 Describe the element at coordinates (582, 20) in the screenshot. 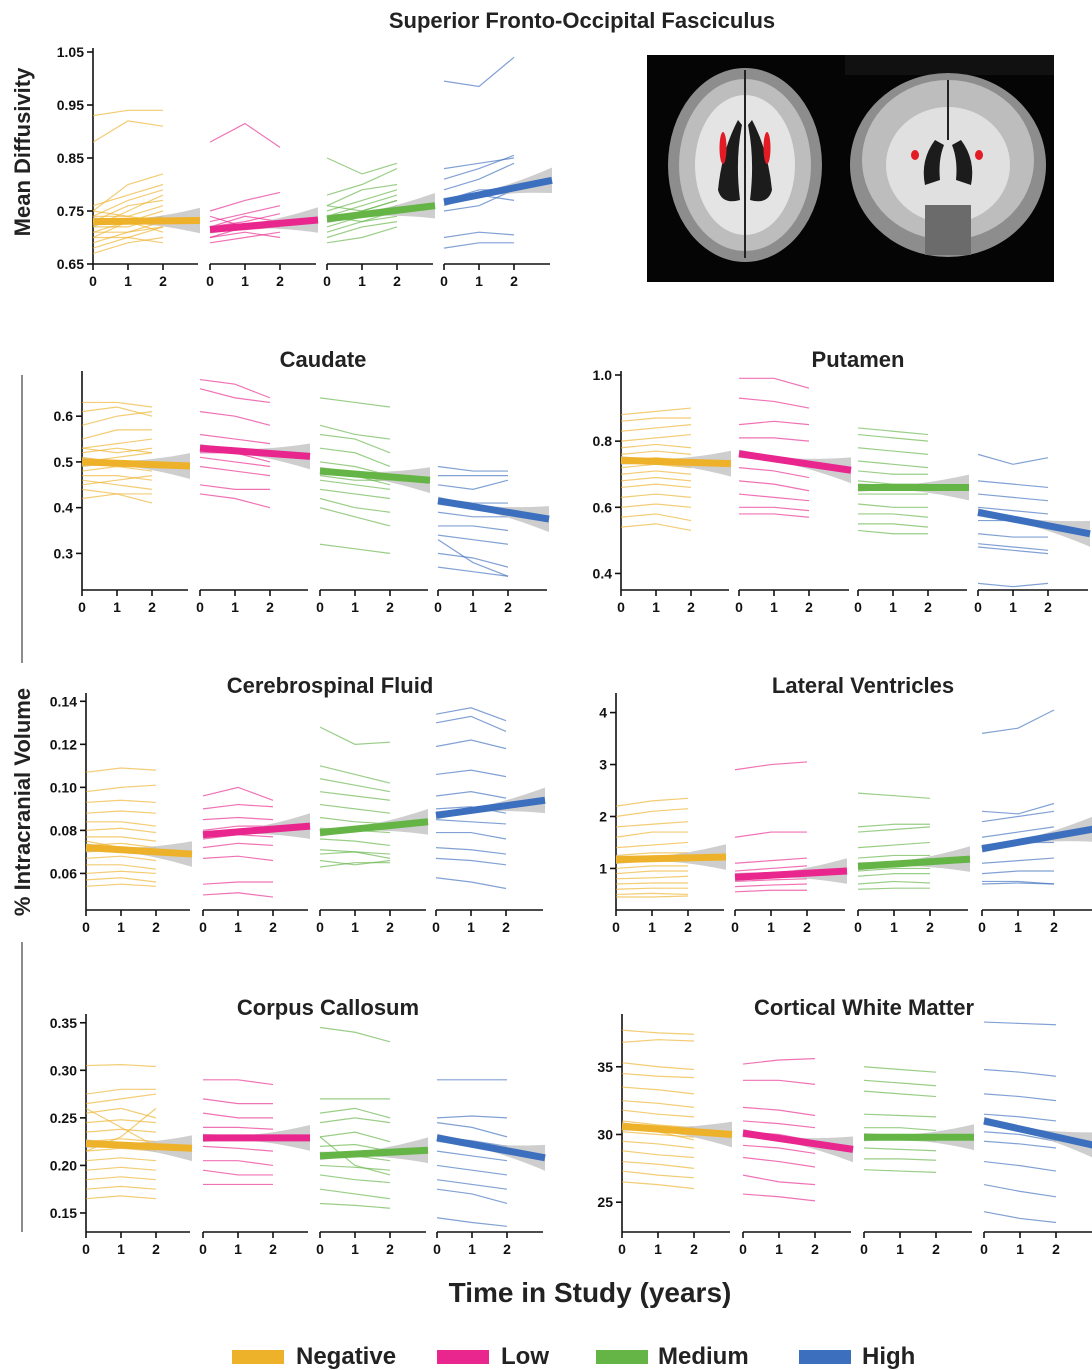

I see `panel-title-superior-fronto-occipital-fasciculus: Superior Fronto-Occipital Fasciculus` at that location.